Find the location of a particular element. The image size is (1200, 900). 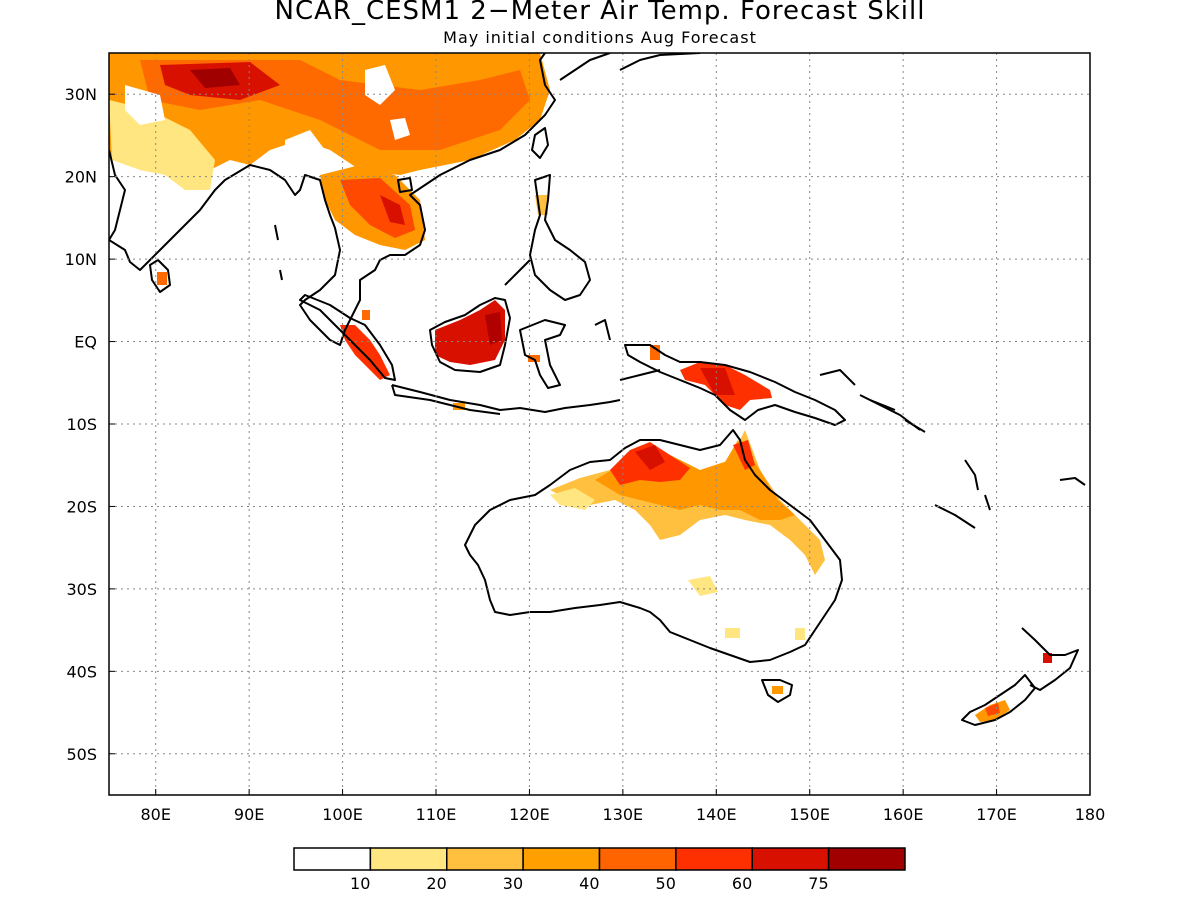

lat-tick-label: 40S is located at coordinates (81, 671).